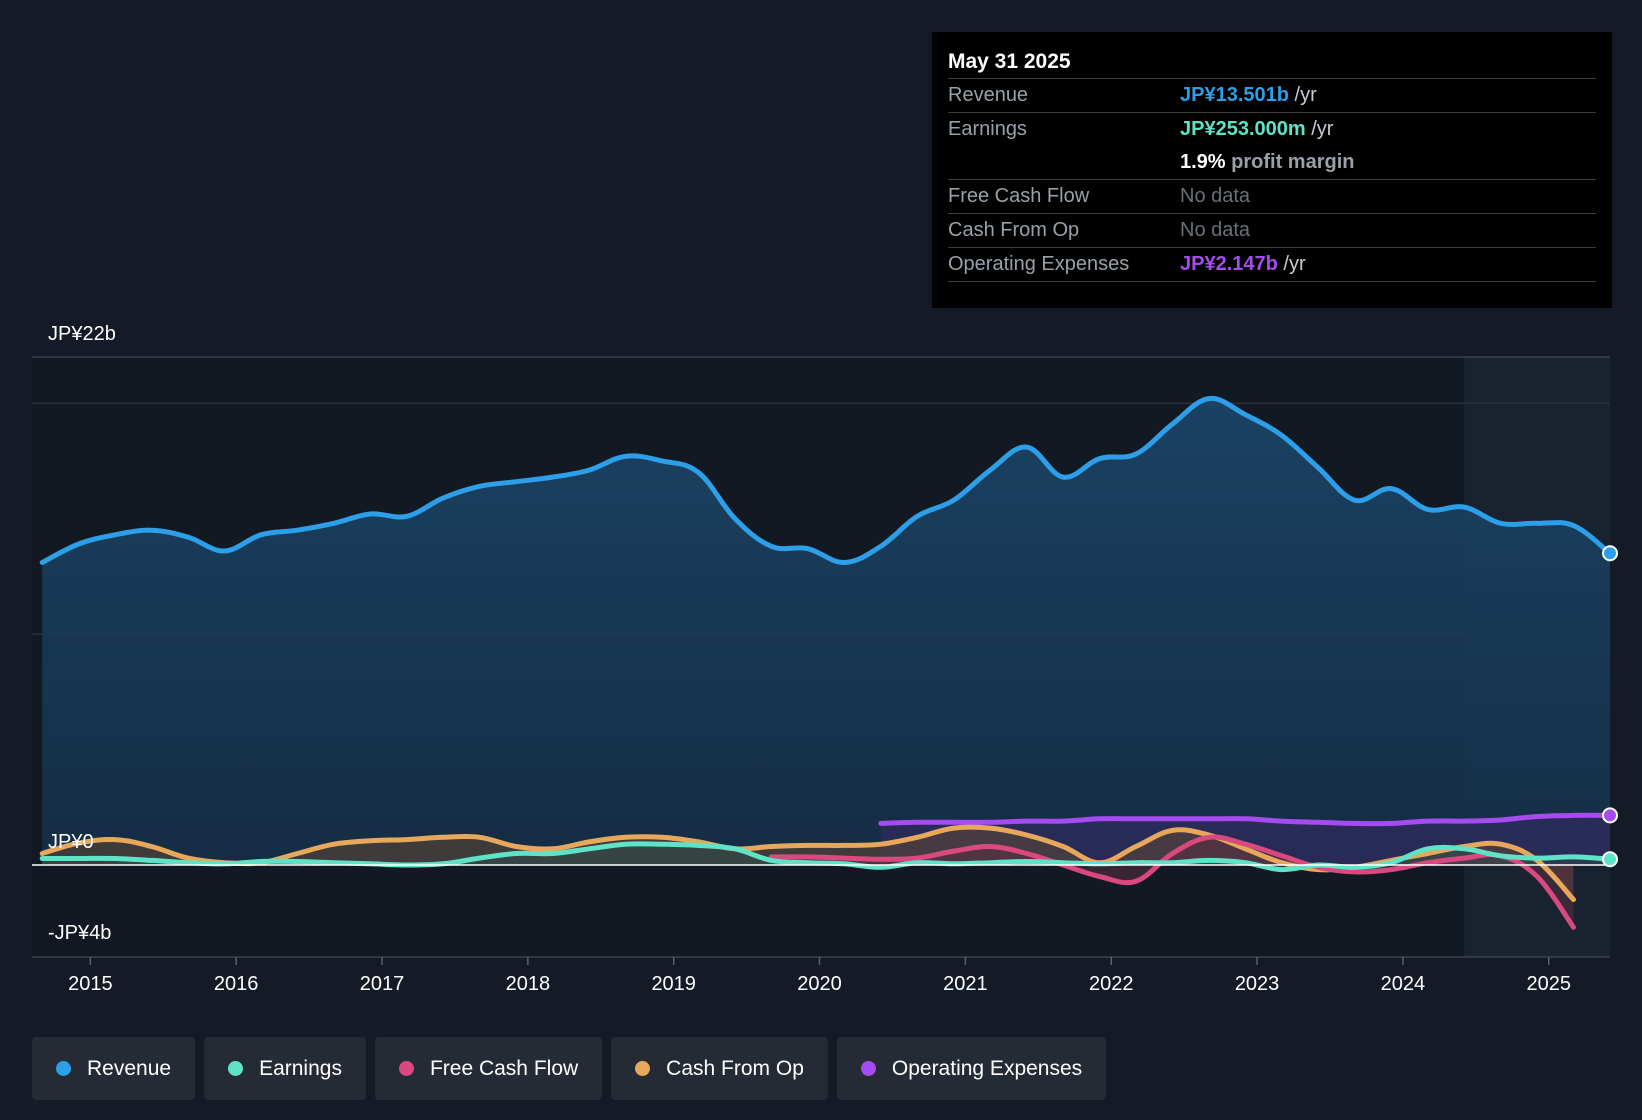 This screenshot has height=1120, width=1642. I want to click on x-tick-label-2022: 2022, so click(1111, 984).